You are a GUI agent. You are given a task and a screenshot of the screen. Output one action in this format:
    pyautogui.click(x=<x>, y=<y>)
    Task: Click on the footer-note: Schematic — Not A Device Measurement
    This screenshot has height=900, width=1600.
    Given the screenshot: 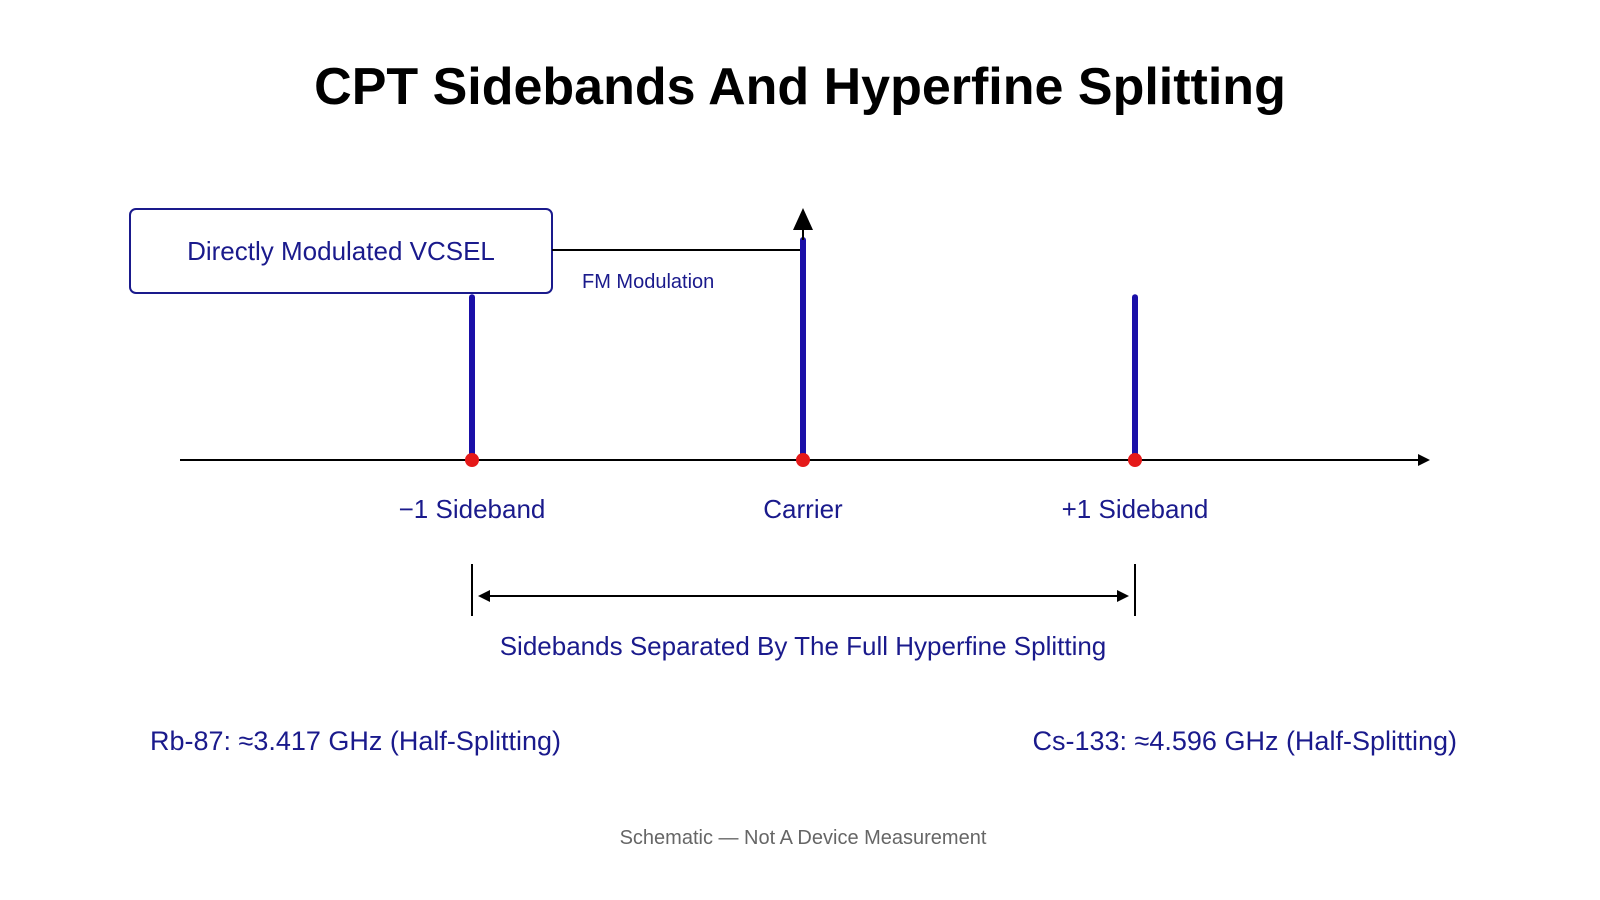 What is the action you would take?
    pyautogui.click(x=803, y=838)
    